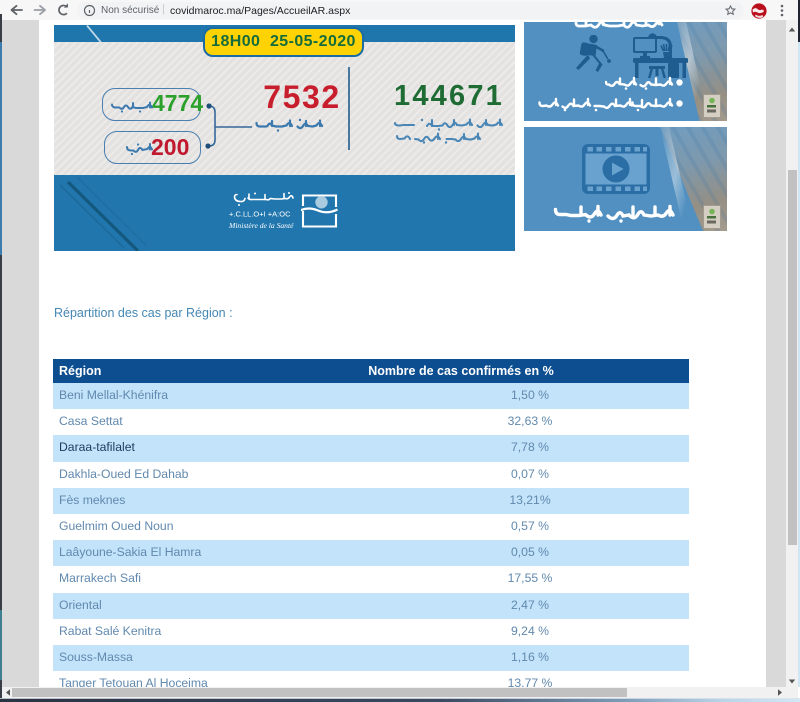 This screenshot has height=702, width=800. Describe the element at coordinates (261, 225) in the screenshot. I see `svg-text: Ministère de la Santé` at that location.